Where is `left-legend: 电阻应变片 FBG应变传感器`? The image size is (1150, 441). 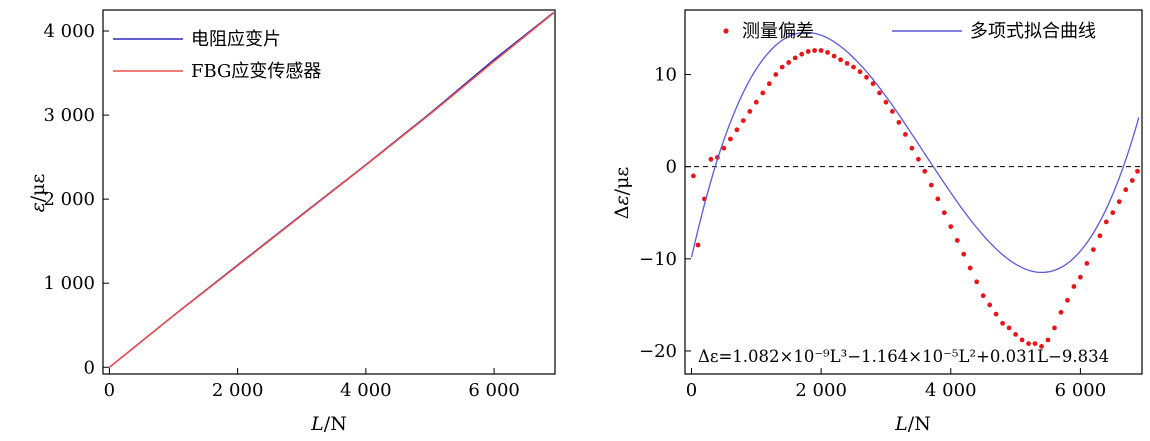
left-legend: 电阻应变片 FBG应变传感器 is located at coordinates (217, 55).